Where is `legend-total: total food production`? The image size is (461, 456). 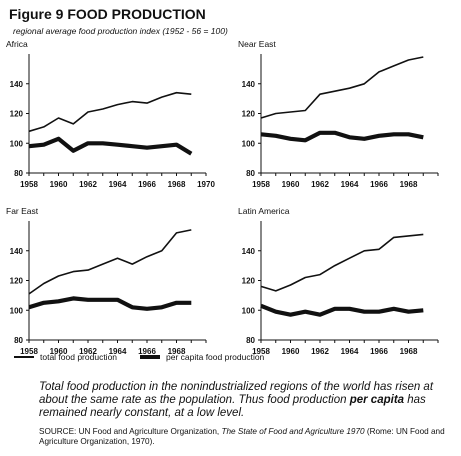
legend-total: total food production is located at coordinates (65, 357).